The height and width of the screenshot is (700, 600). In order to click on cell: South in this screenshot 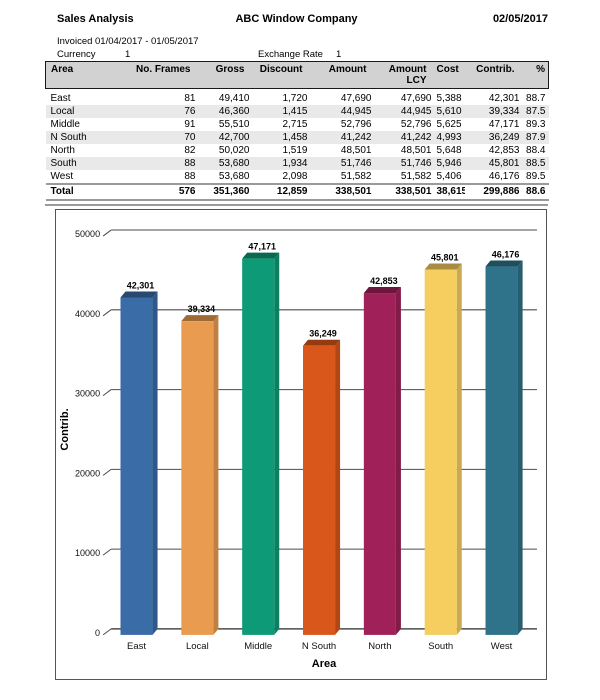, I will do `click(63, 163)`.